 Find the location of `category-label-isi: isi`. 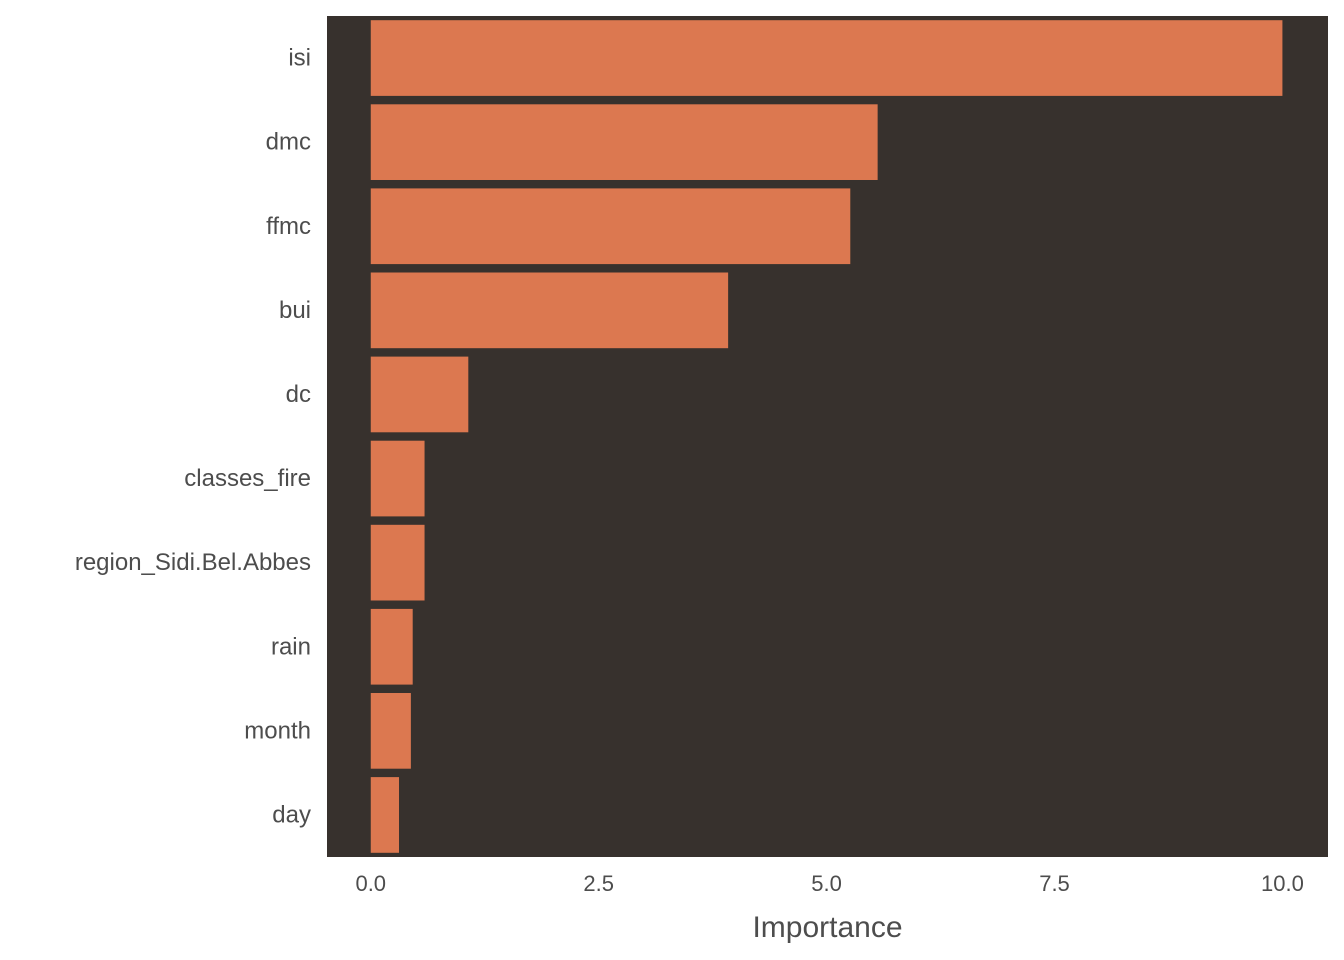

category-label-isi: isi is located at coordinates (299, 58).